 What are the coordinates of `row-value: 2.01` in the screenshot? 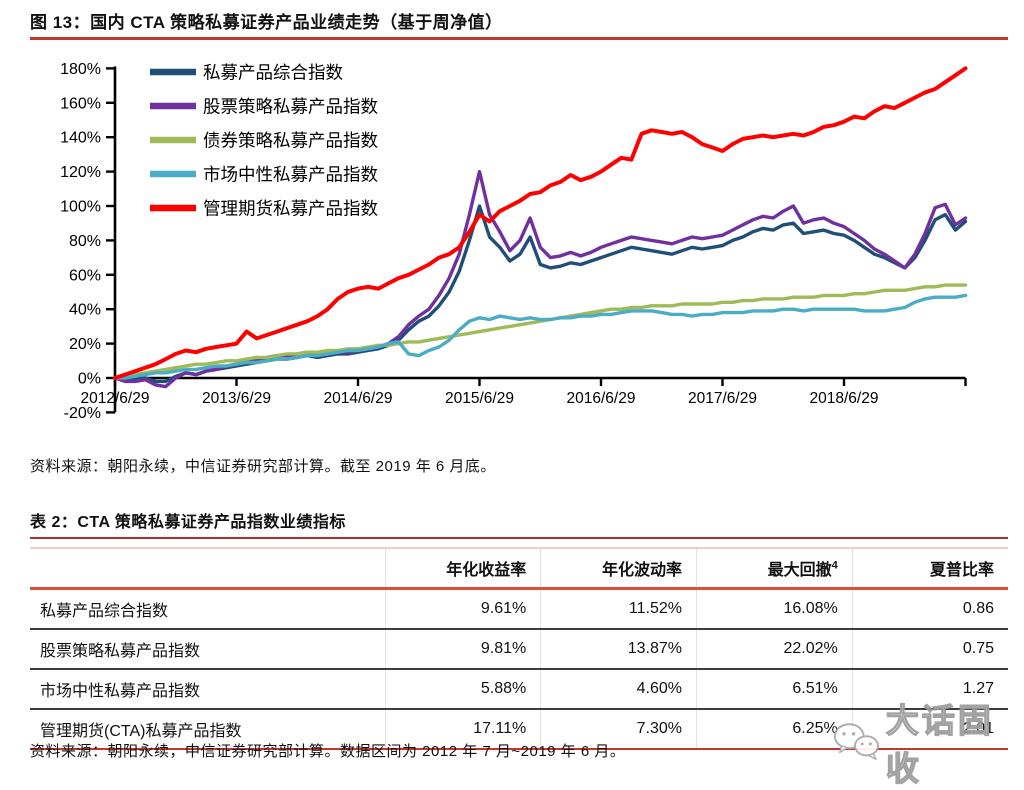 It's located at (929, 729).